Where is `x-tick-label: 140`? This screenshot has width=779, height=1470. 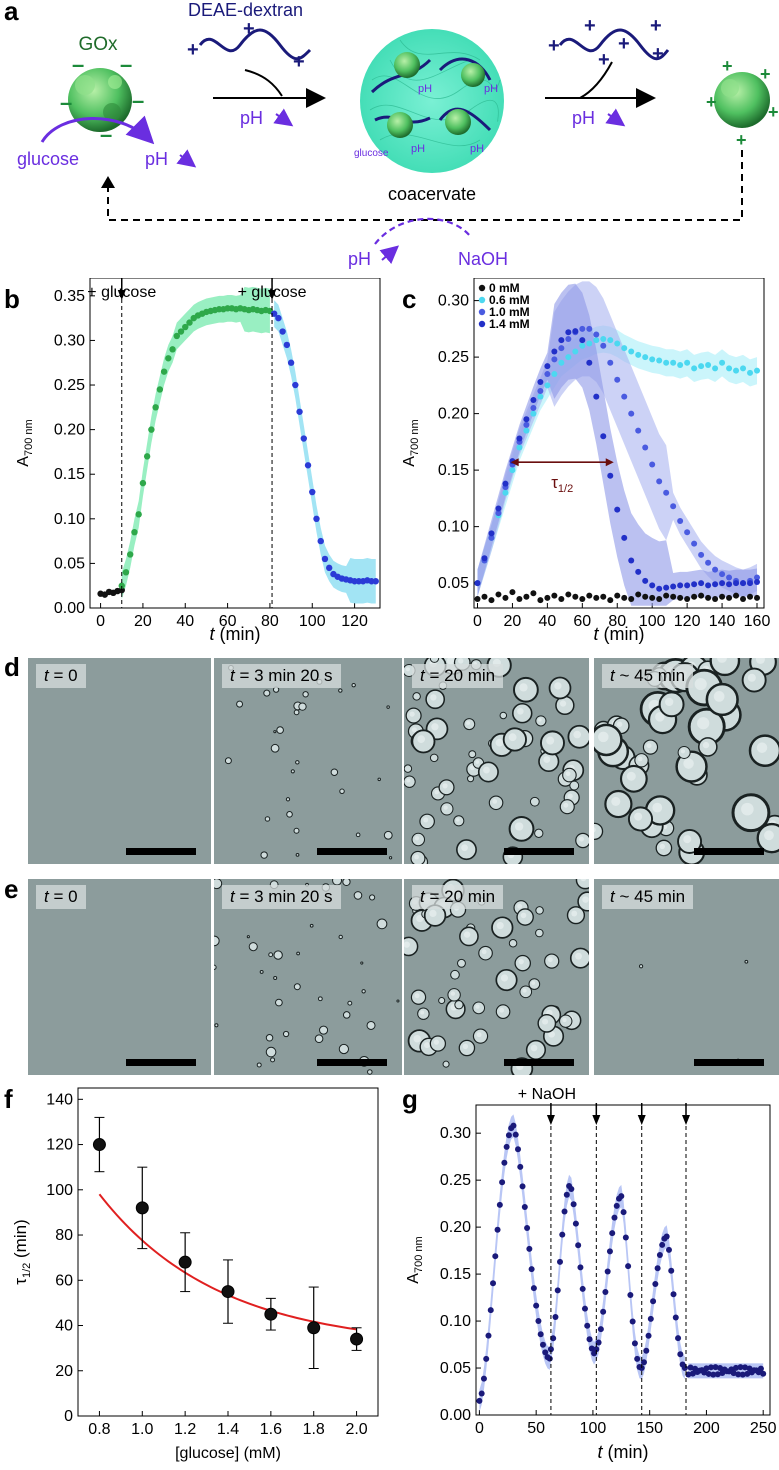 x-tick-label: 140 is located at coordinates (722, 621).